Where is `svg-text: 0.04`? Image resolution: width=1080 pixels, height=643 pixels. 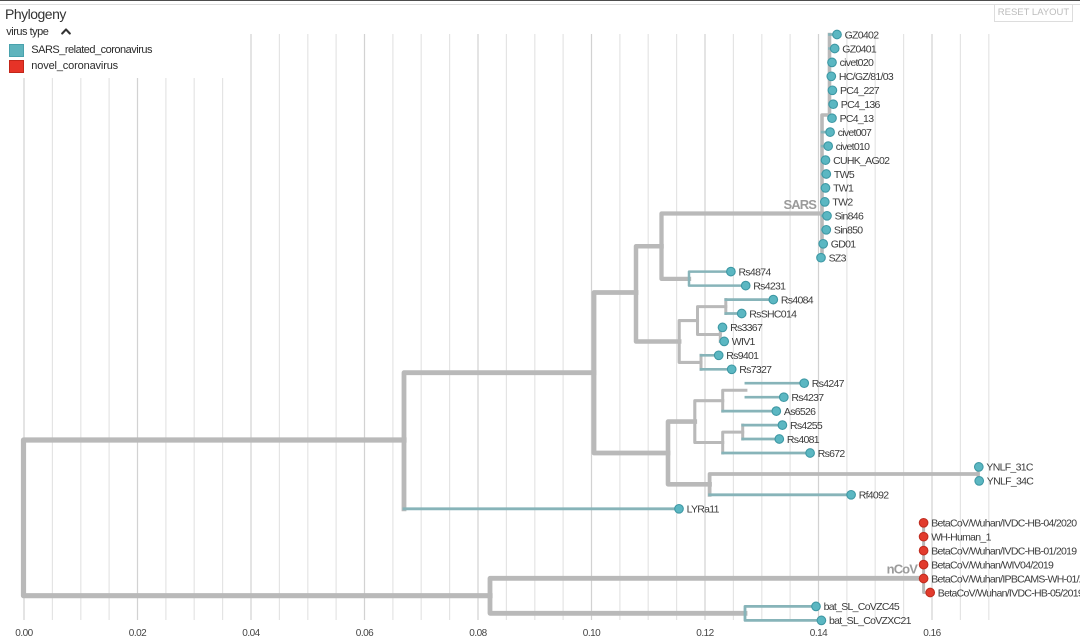
svg-text: 0.04 is located at coordinates (251, 633).